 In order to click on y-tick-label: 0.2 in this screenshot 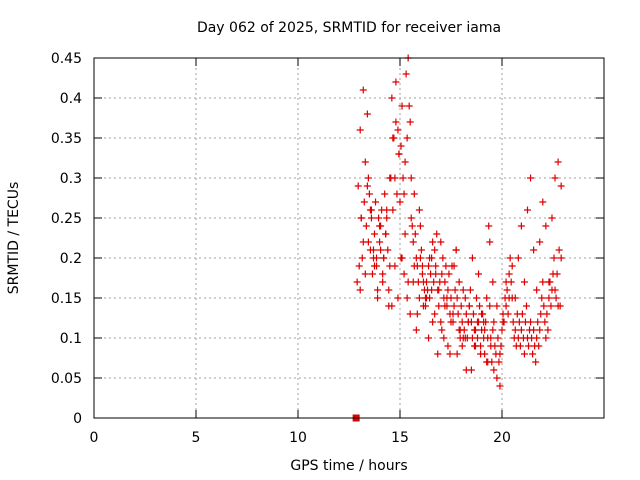, I will do `click(71, 259)`.